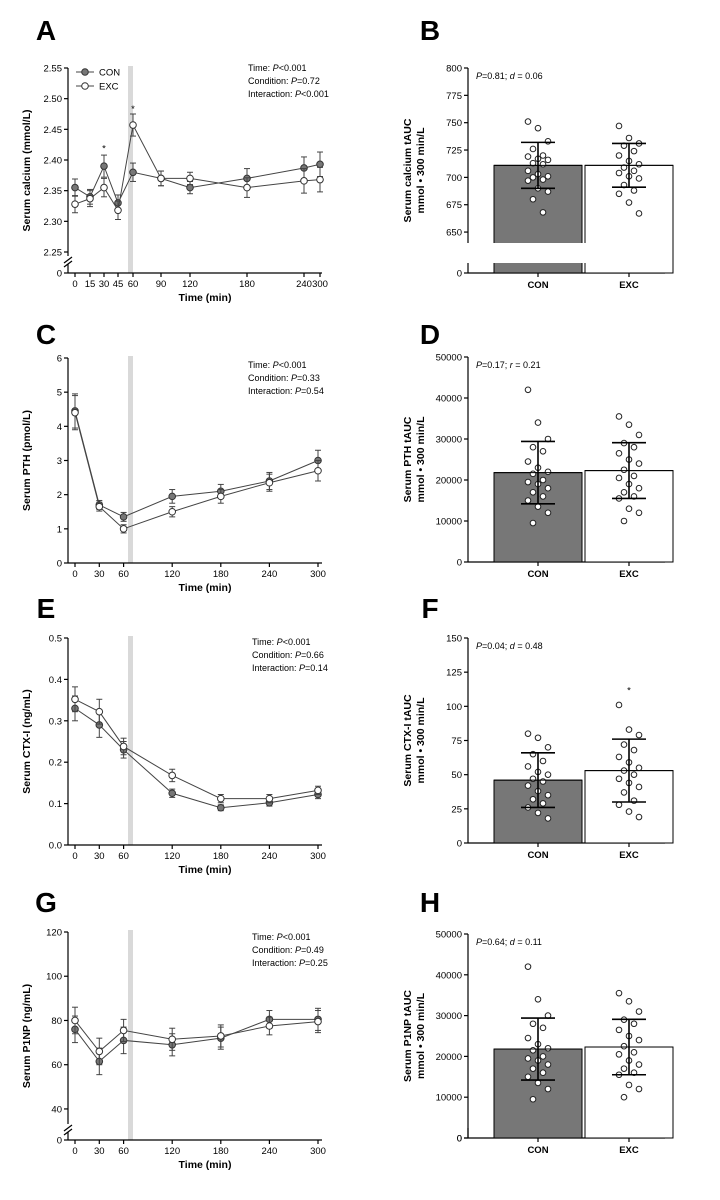  Describe the element at coordinates (513, 646) in the screenshot. I see `italic-symbol: d` at that location.